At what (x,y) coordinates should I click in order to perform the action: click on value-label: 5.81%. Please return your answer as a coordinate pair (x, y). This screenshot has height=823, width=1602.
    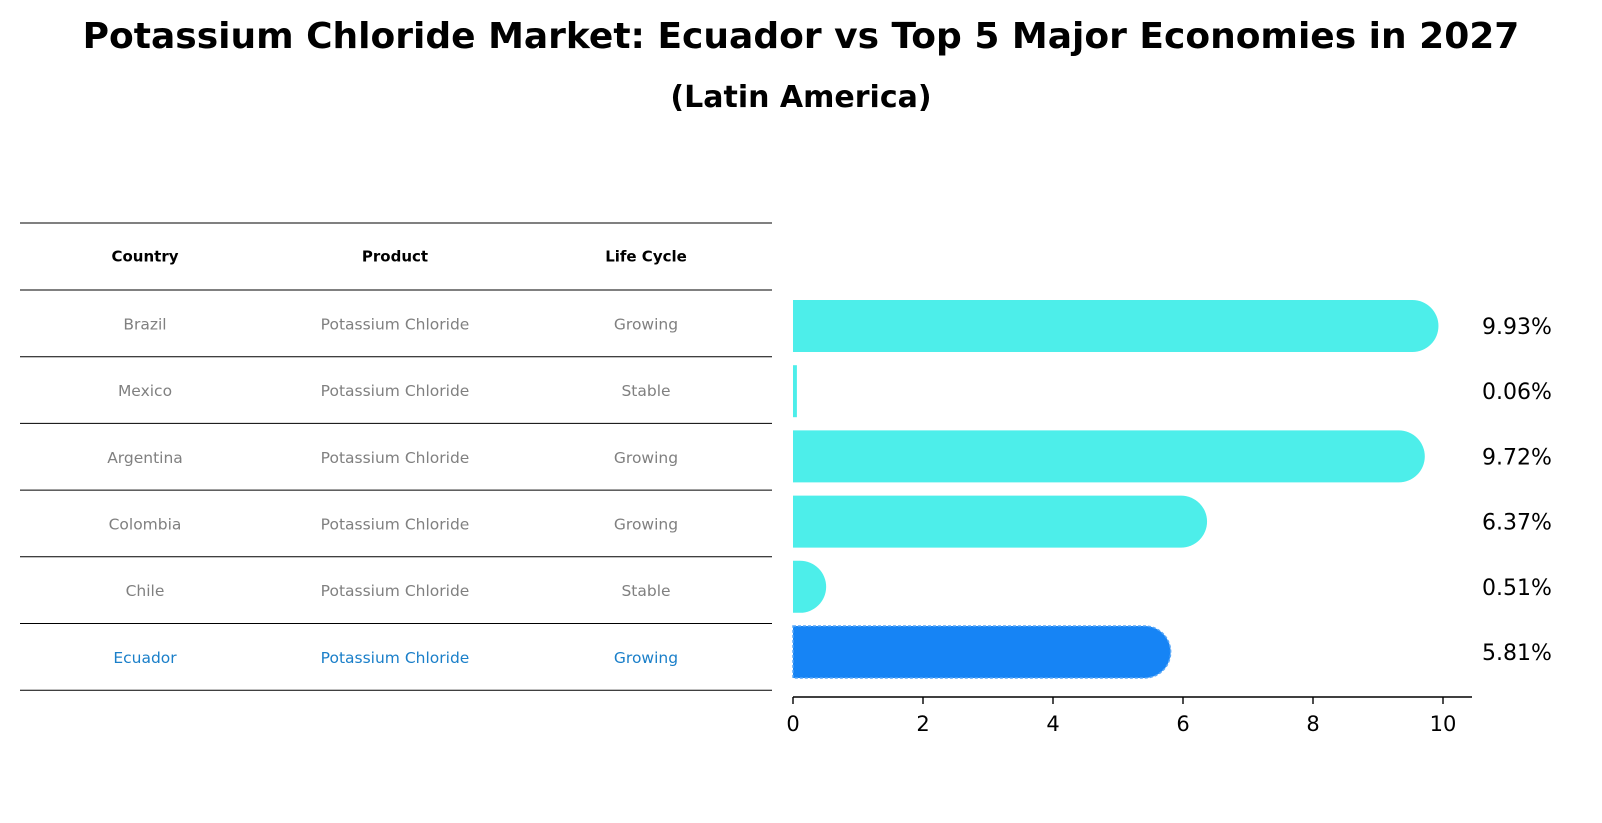
    Looking at the image, I should click on (1517, 653).